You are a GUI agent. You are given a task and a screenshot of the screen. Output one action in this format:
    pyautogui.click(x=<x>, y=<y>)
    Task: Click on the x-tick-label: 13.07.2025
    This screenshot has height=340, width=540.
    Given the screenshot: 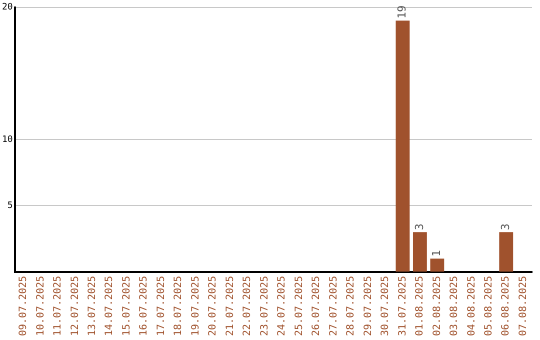 What is the action you would take?
    pyautogui.click(x=92, y=306)
    